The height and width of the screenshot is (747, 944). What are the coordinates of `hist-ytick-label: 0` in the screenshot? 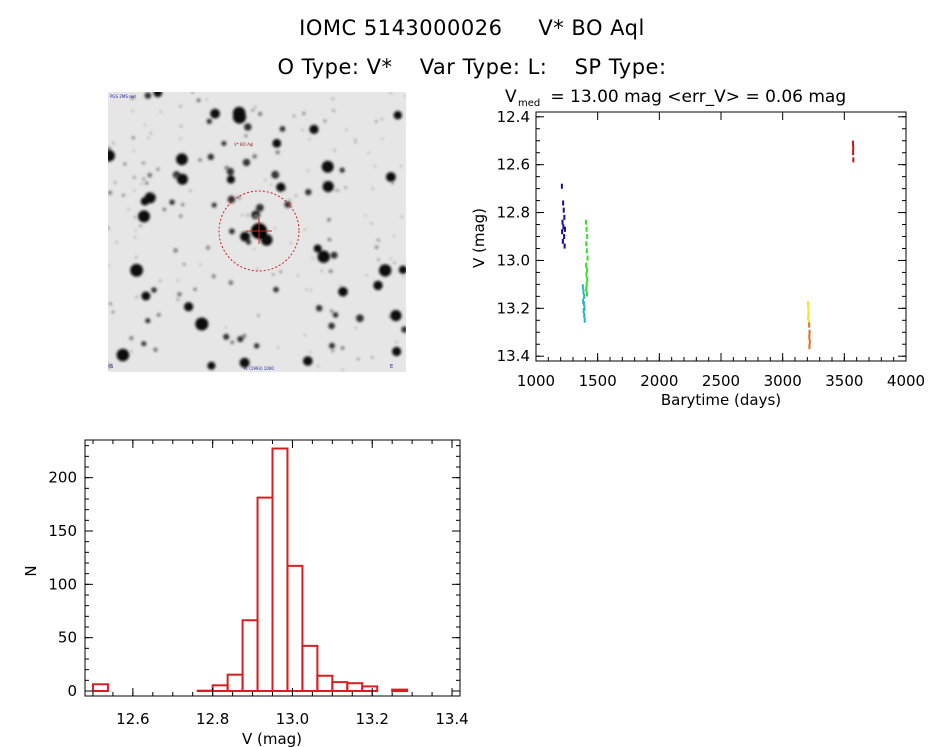 It's located at (72, 691).